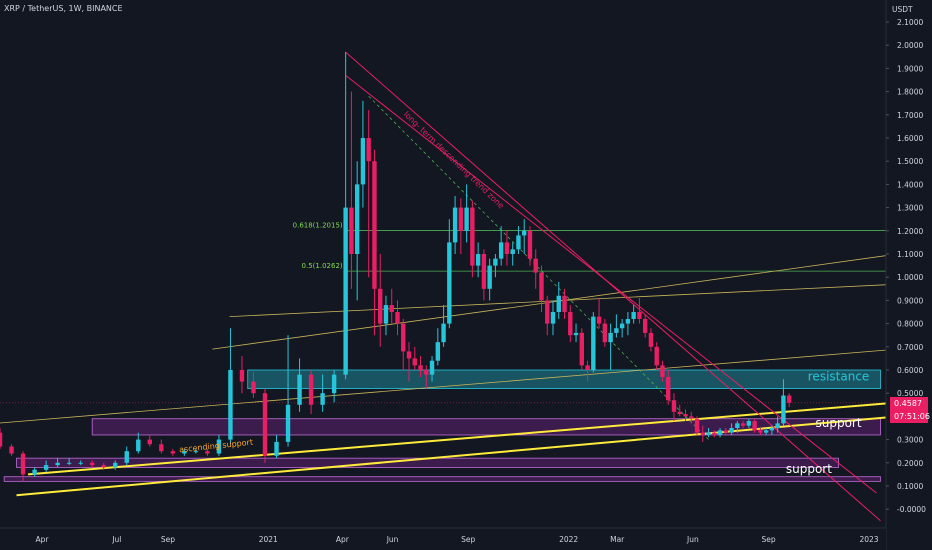 The image size is (932, 550). What do you see at coordinates (909, 403) in the screenshot?
I see `last-price-tag: 0.4587` at bounding box center [909, 403].